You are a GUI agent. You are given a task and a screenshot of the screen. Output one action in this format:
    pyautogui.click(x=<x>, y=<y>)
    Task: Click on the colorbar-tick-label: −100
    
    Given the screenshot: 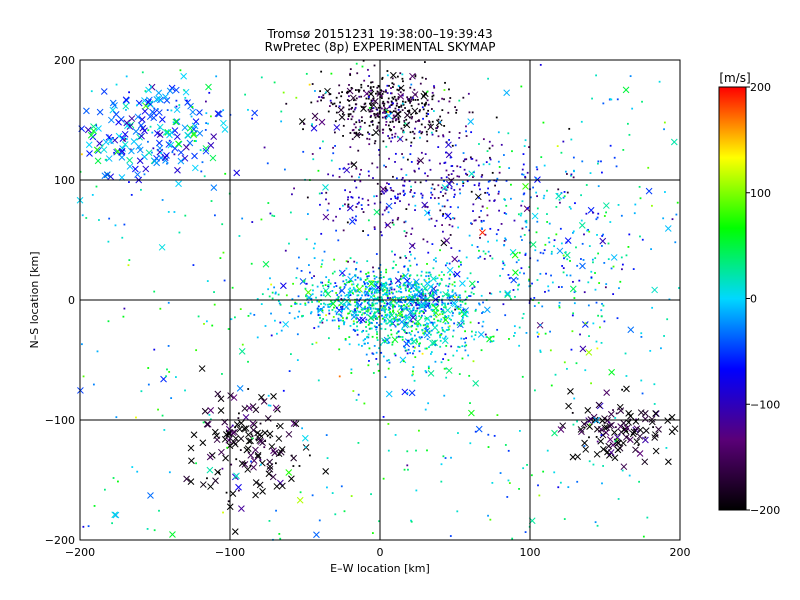 What is the action you would take?
    pyautogui.click(x=765, y=404)
    